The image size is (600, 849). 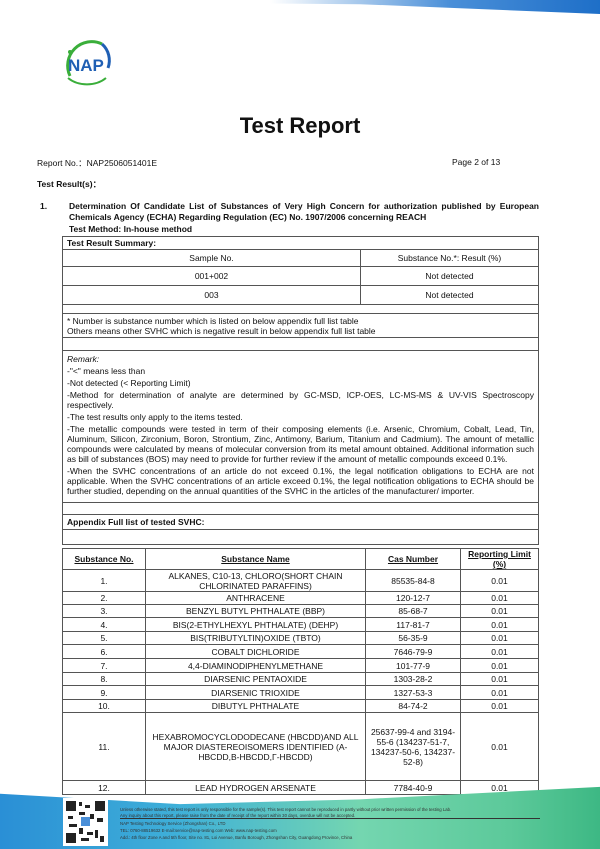 What do you see at coordinates (104, 559) in the screenshot?
I see `col-header: Substance No.` at bounding box center [104, 559].